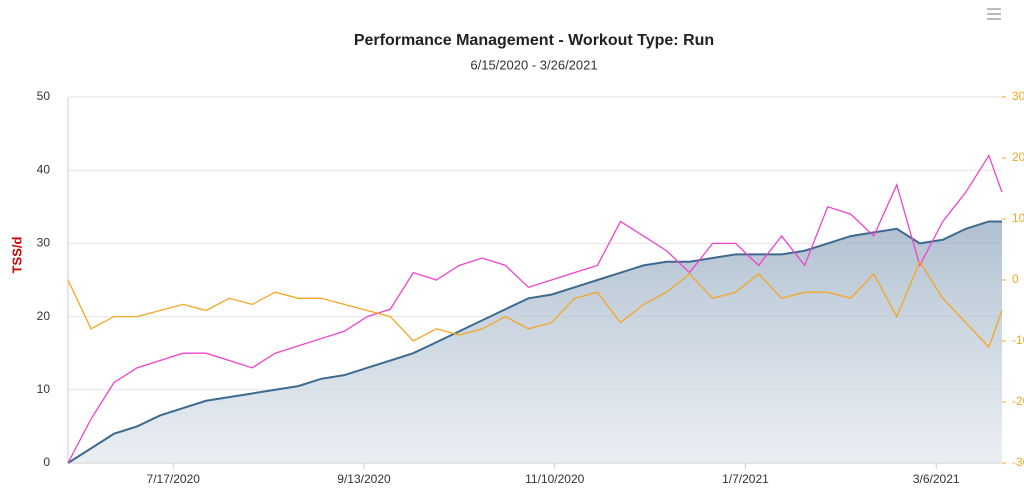 The height and width of the screenshot is (495, 1024). Describe the element at coordinates (1018, 401) in the screenshot. I see `y2-tick-label: -20` at that location.